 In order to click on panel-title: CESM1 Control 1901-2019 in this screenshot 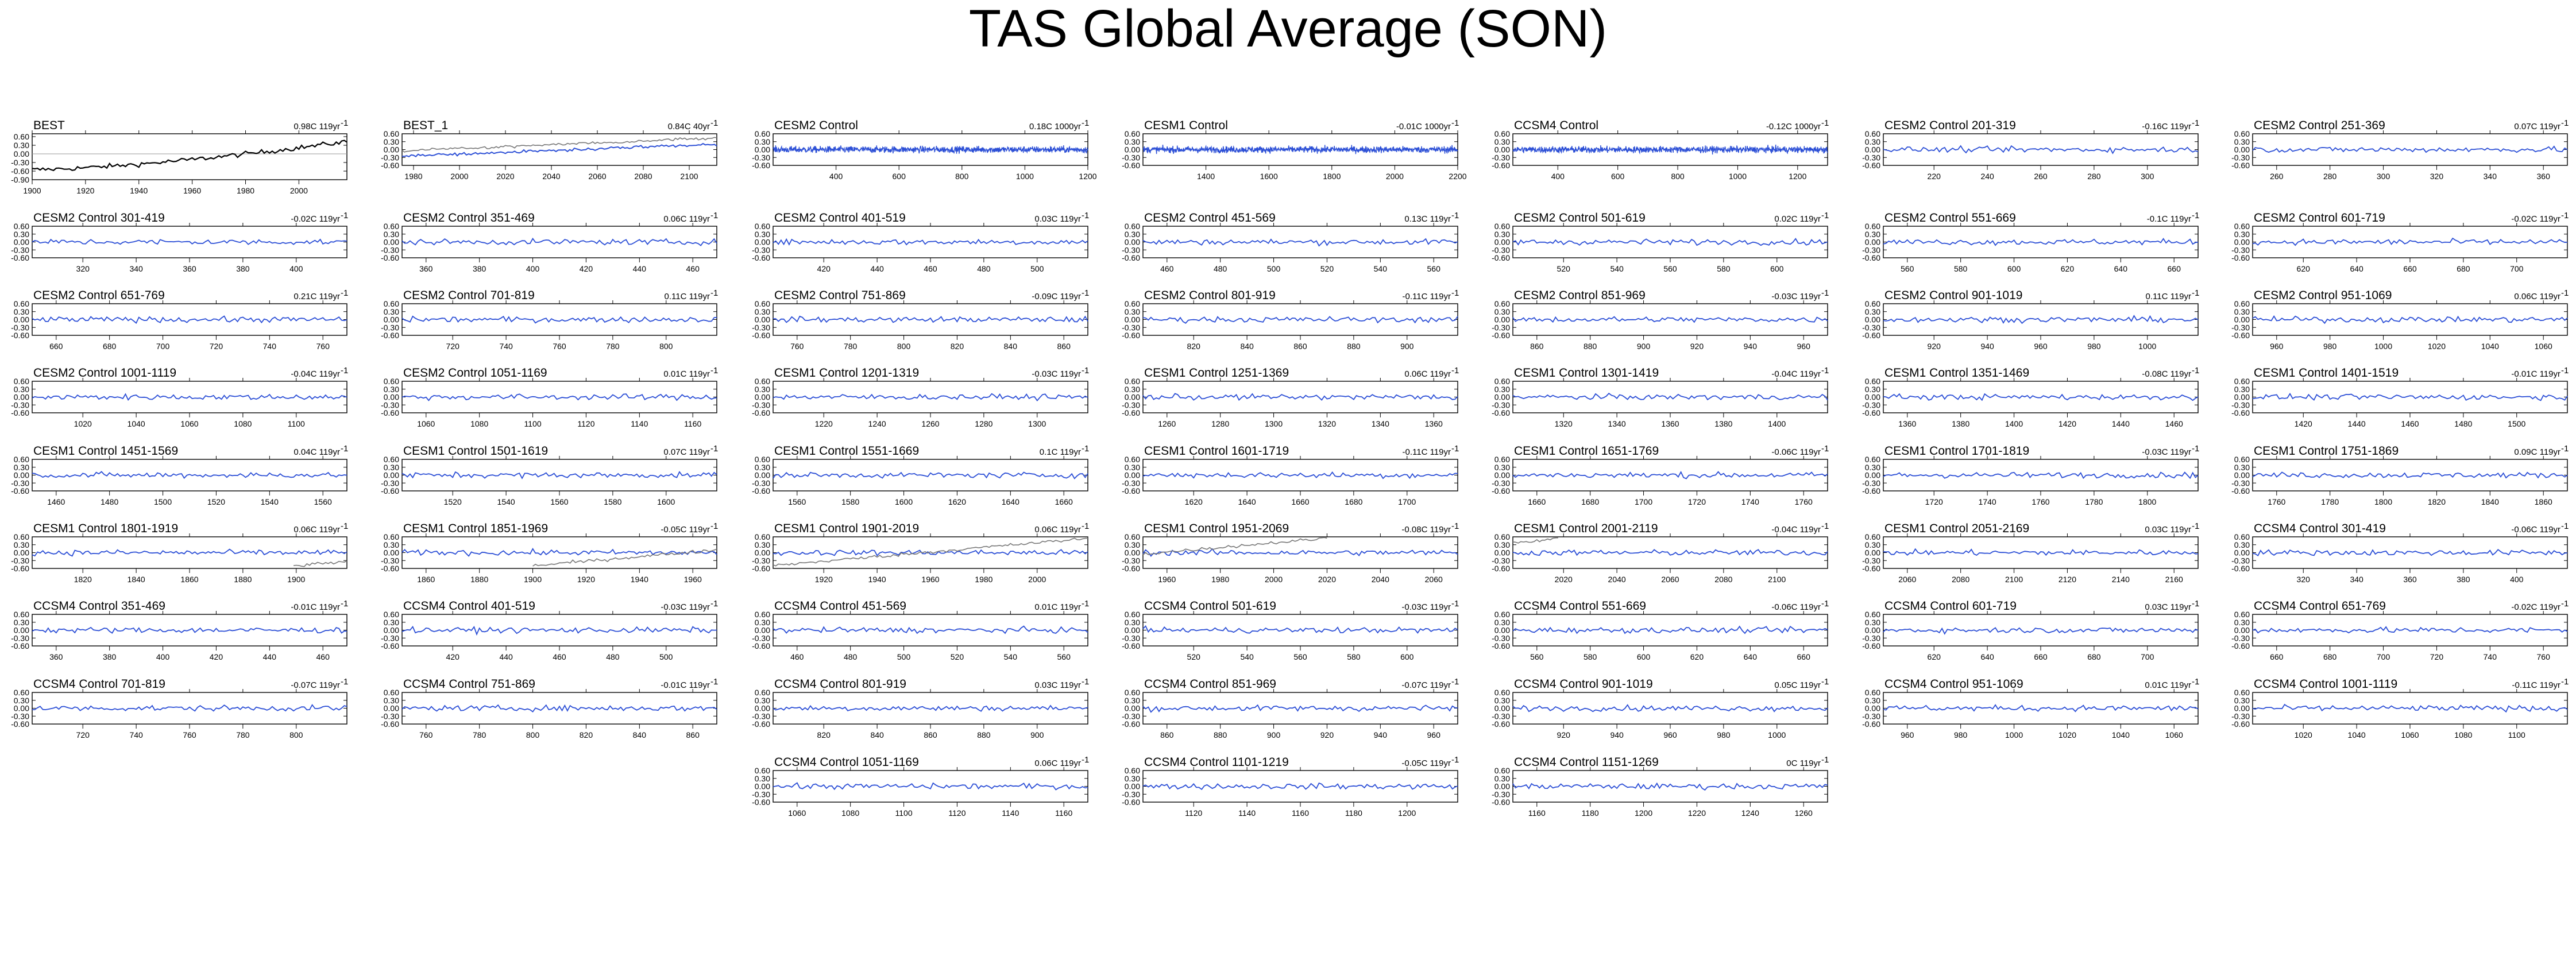, I will do `click(846, 528)`.